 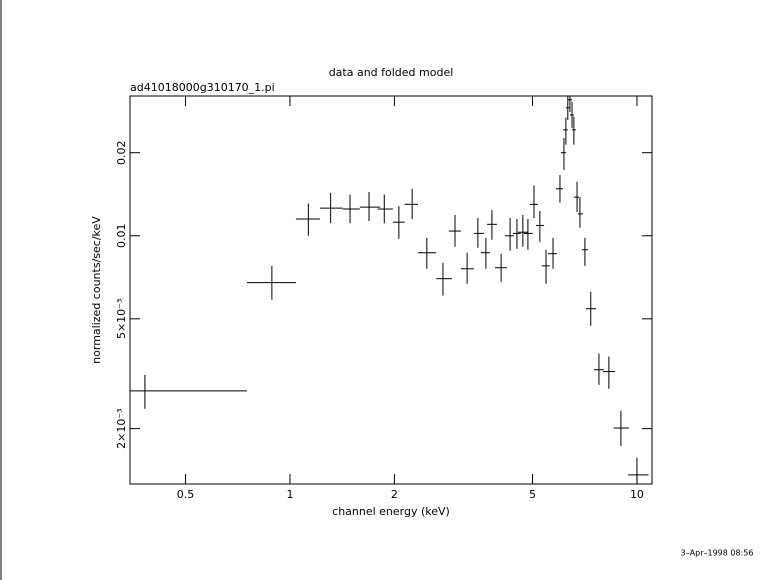 What do you see at coordinates (202, 87) in the screenshot?
I see `chart-subtitle: ad41018000g310170_1.pi` at bounding box center [202, 87].